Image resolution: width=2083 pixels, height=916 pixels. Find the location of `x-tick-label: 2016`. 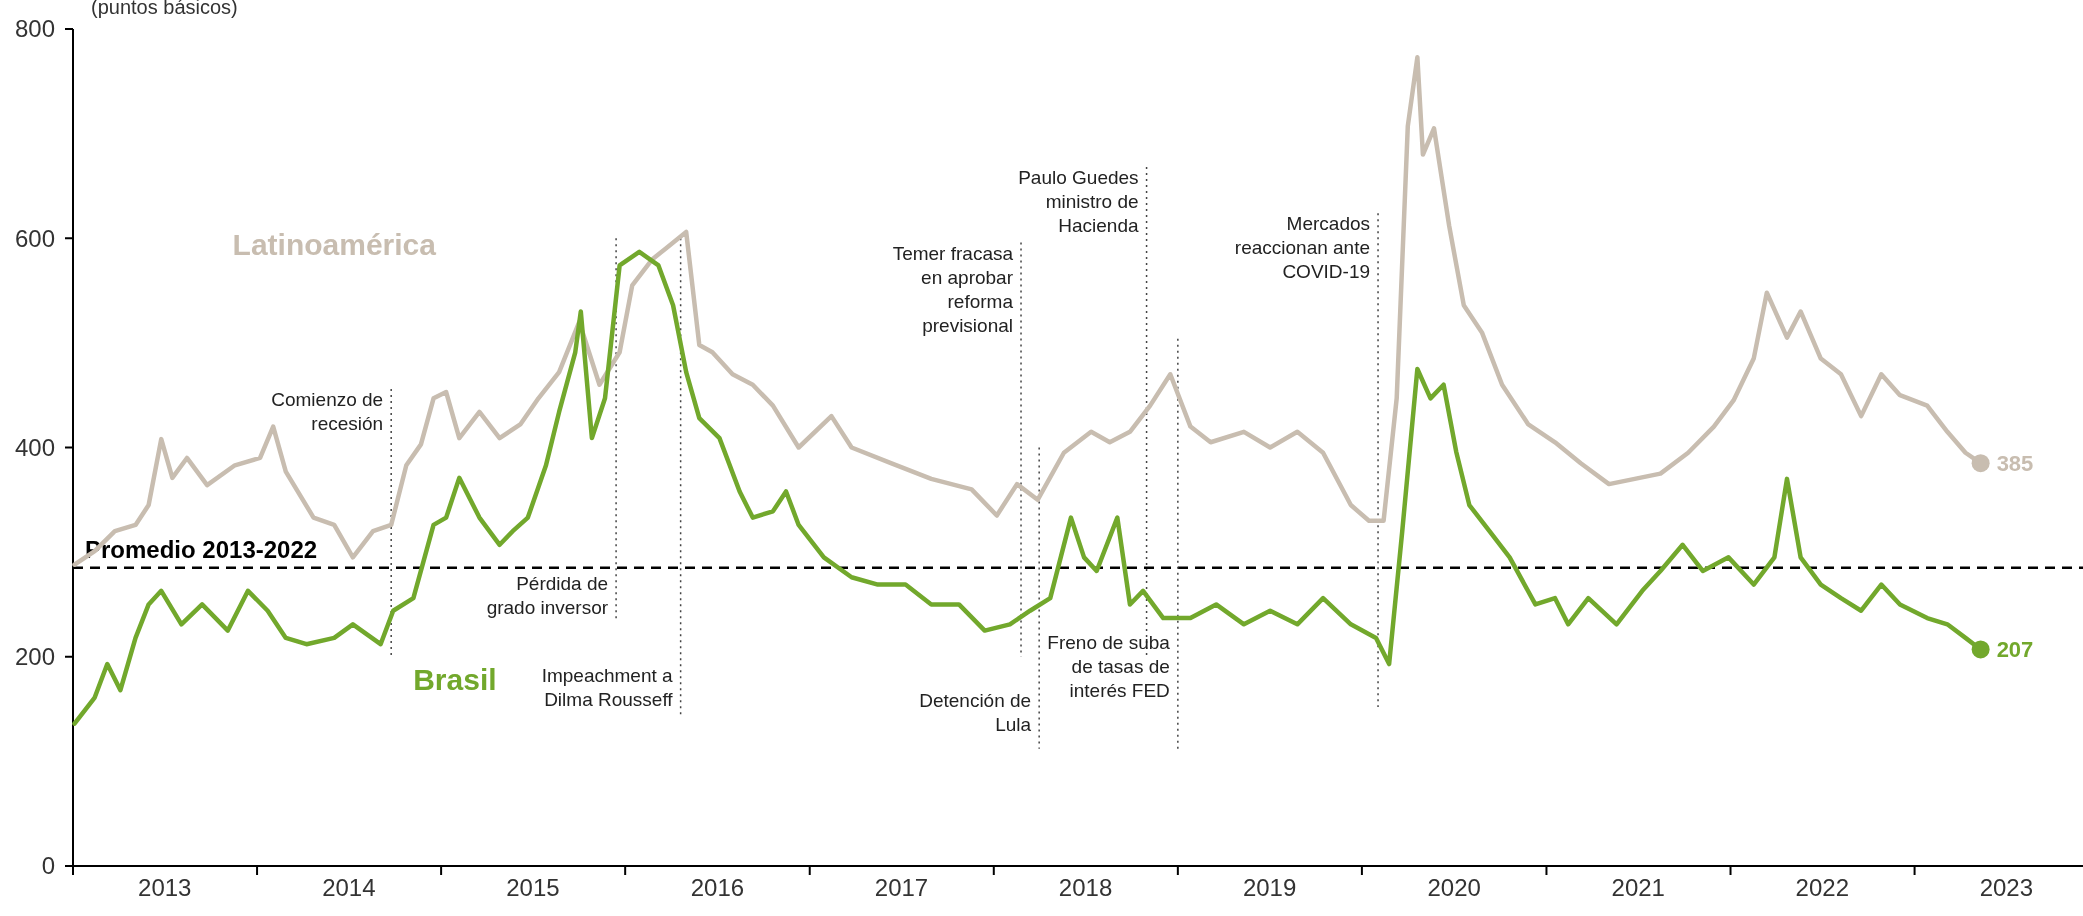

x-tick-label: 2016 is located at coordinates (717, 887).